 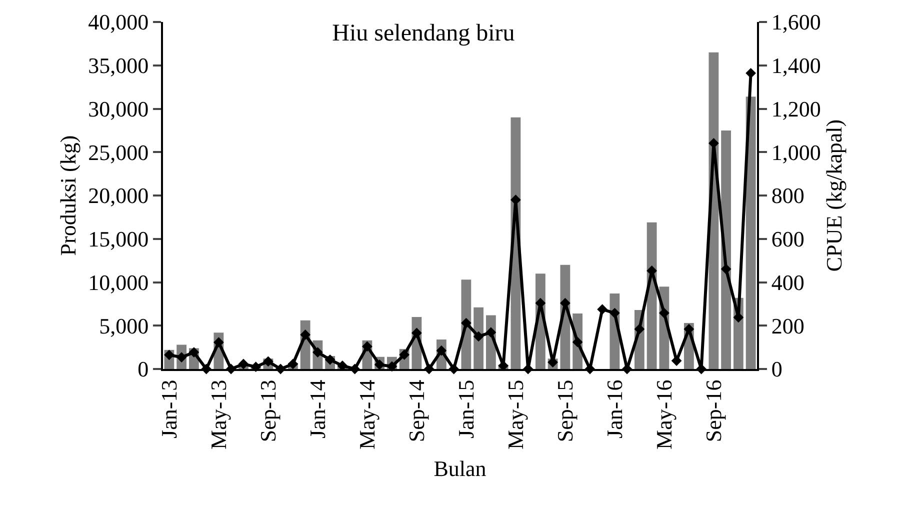 I want to click on y2-tick-label: 600, so click(x=787, y=239).